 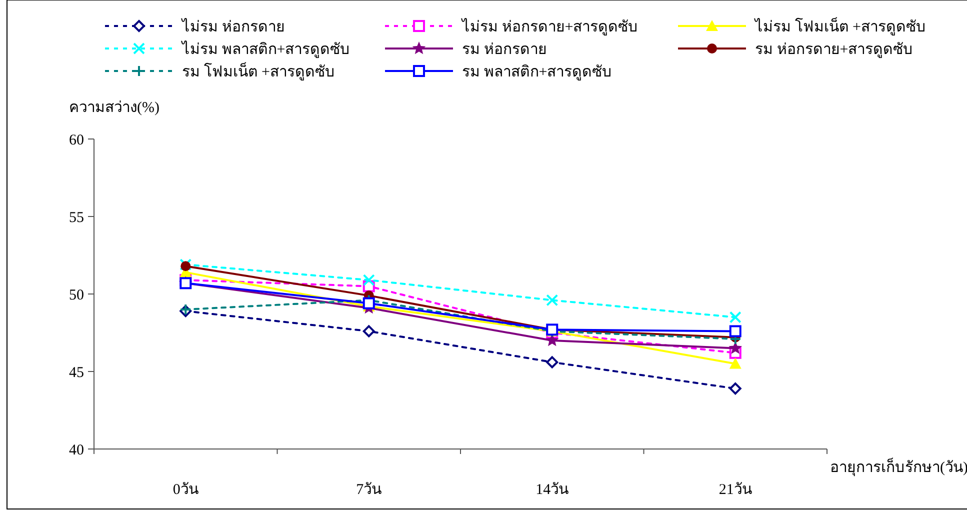 I want to click on y-axis-title: ความสว่าง(%), so click(x=114, y=108).